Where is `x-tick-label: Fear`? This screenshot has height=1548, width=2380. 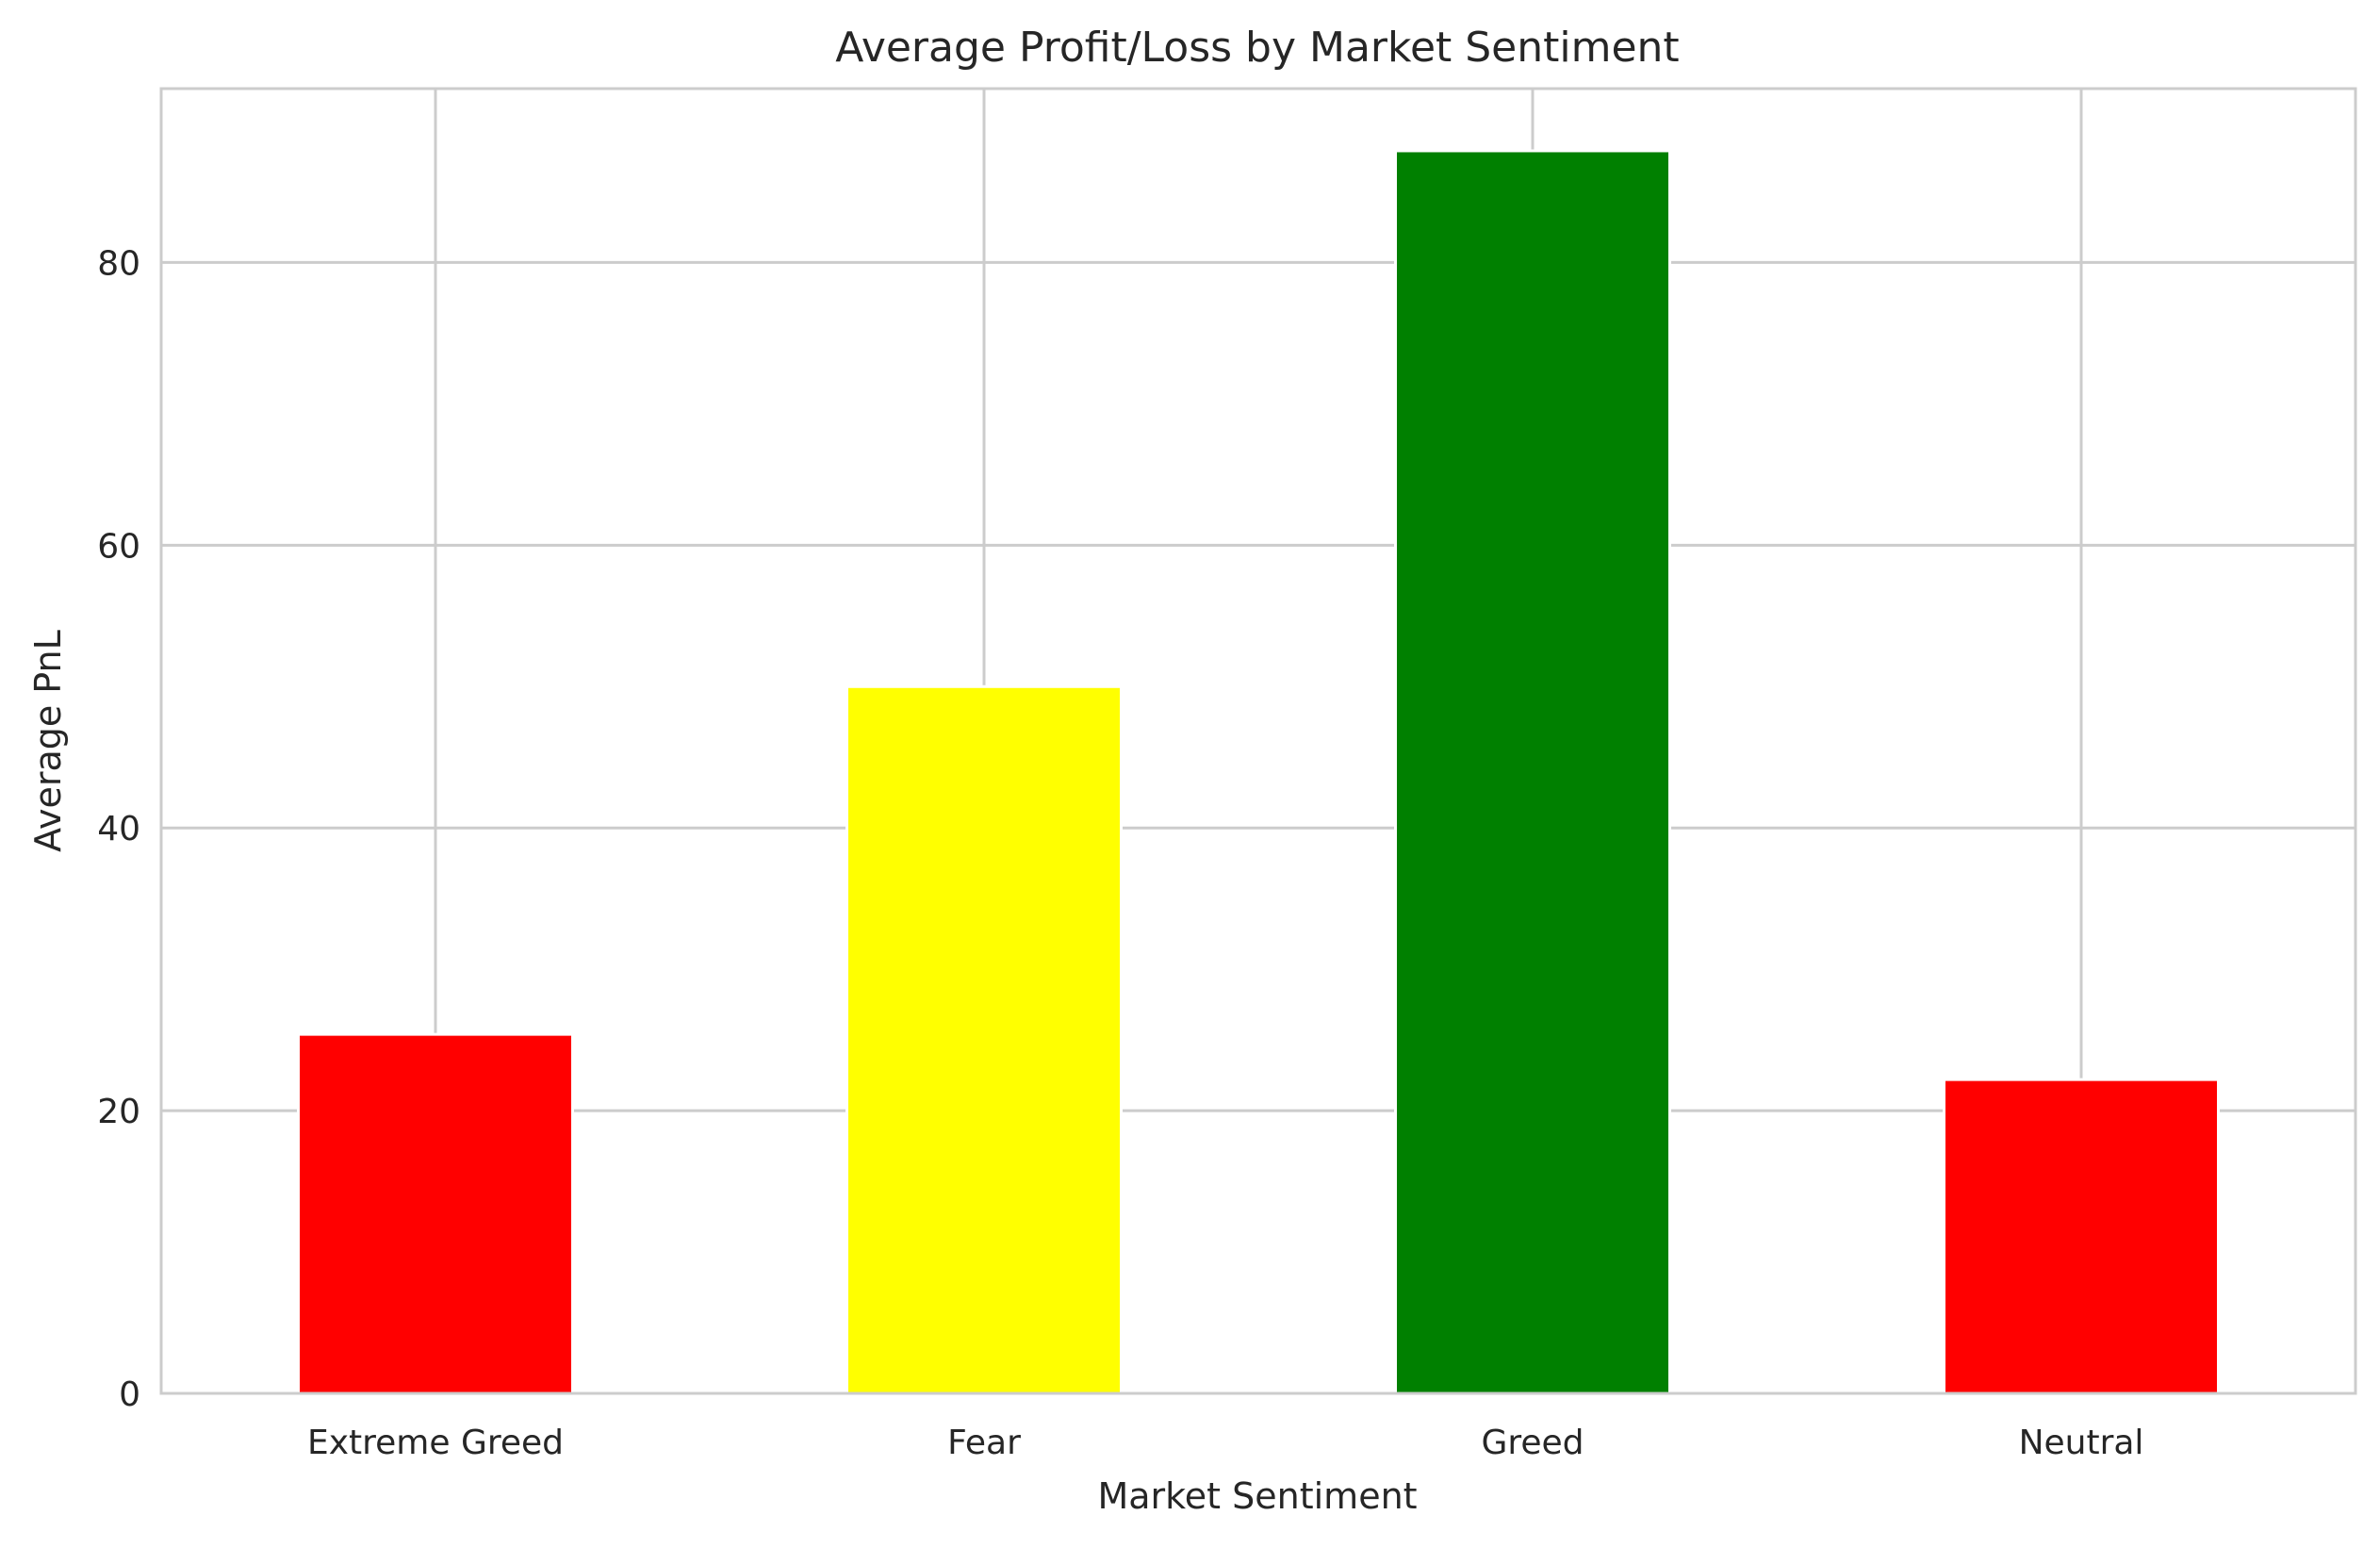 x-tick-label: Fear is located at coordinates (984, 1443).